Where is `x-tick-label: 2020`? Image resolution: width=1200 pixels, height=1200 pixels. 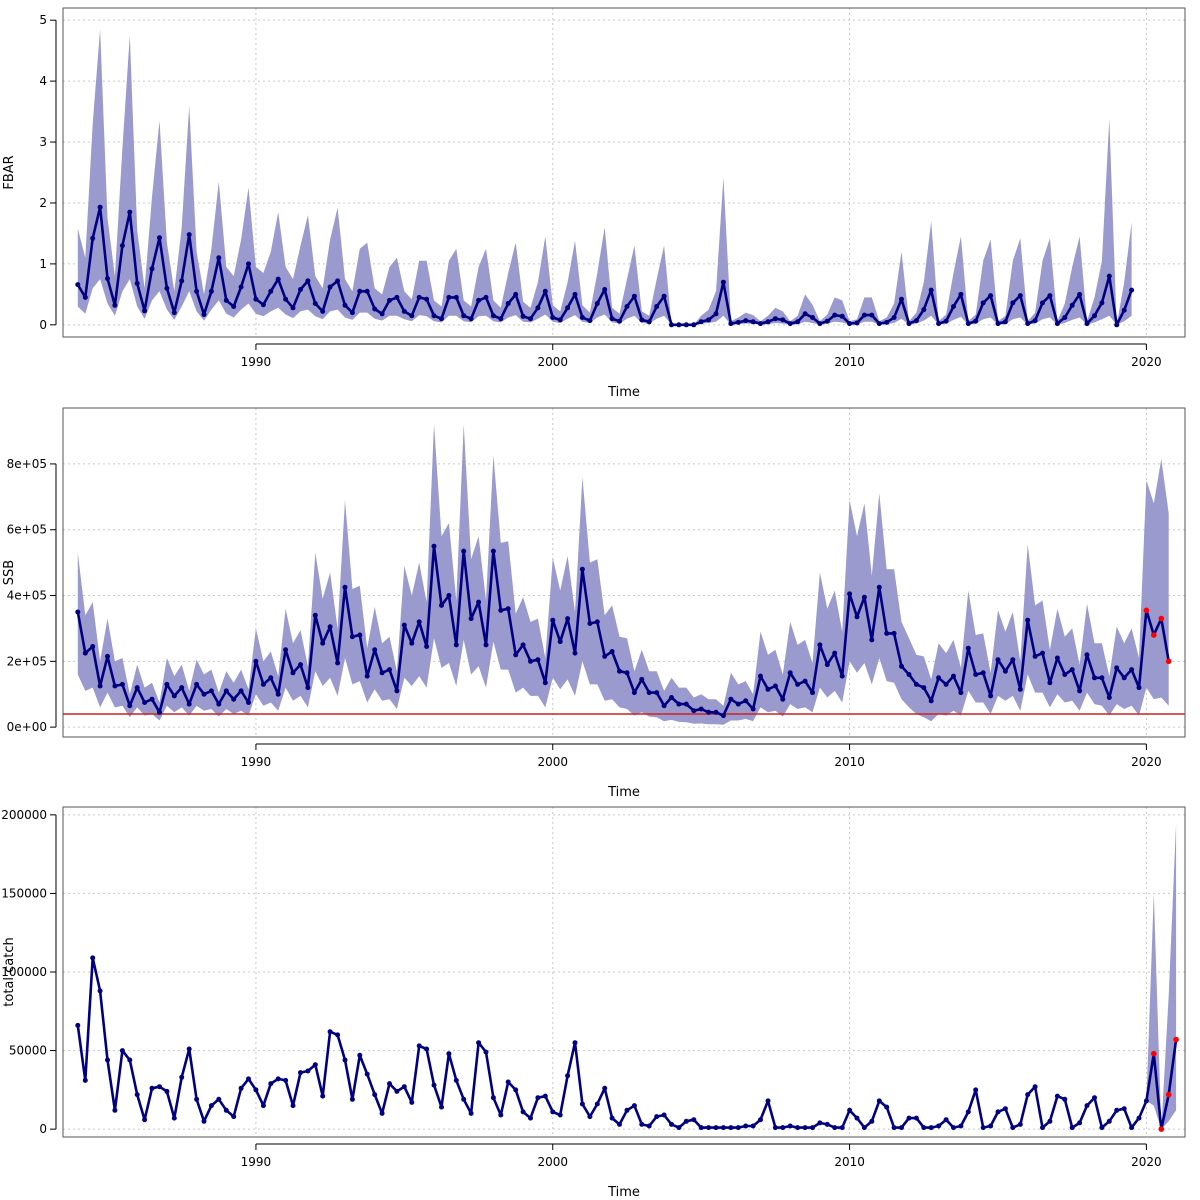 x-tick-label: 2020 is located at coordinates (1146, 1162).